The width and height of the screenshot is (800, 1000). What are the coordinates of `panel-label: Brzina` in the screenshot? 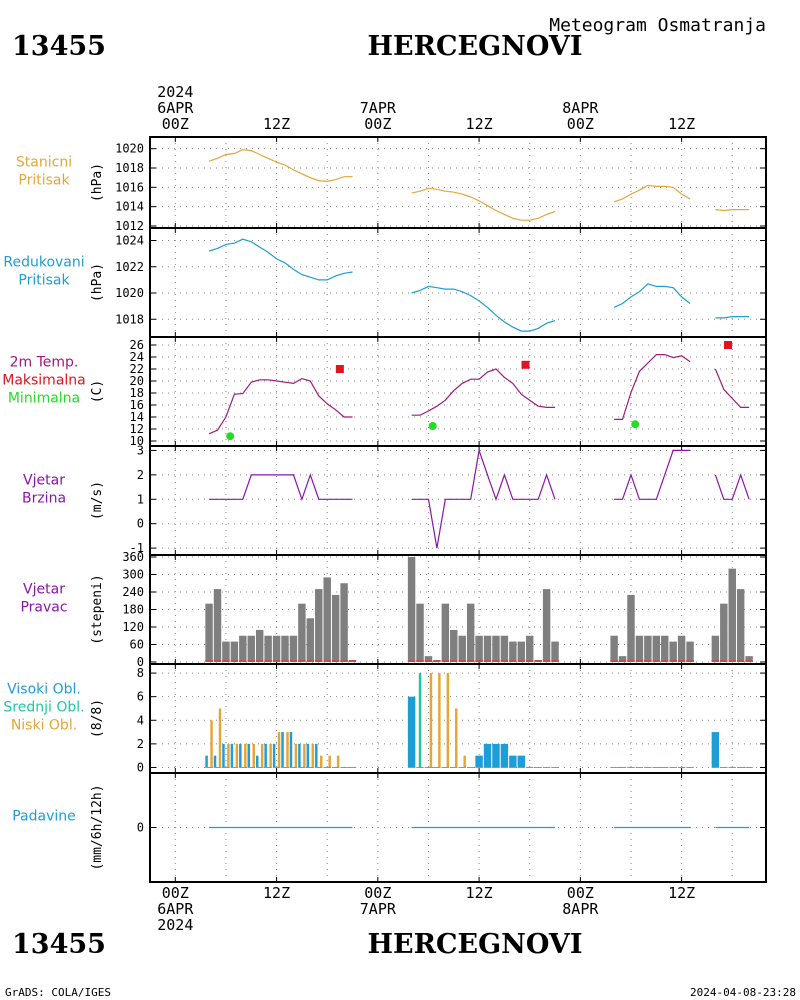 It's located at (44, 499).